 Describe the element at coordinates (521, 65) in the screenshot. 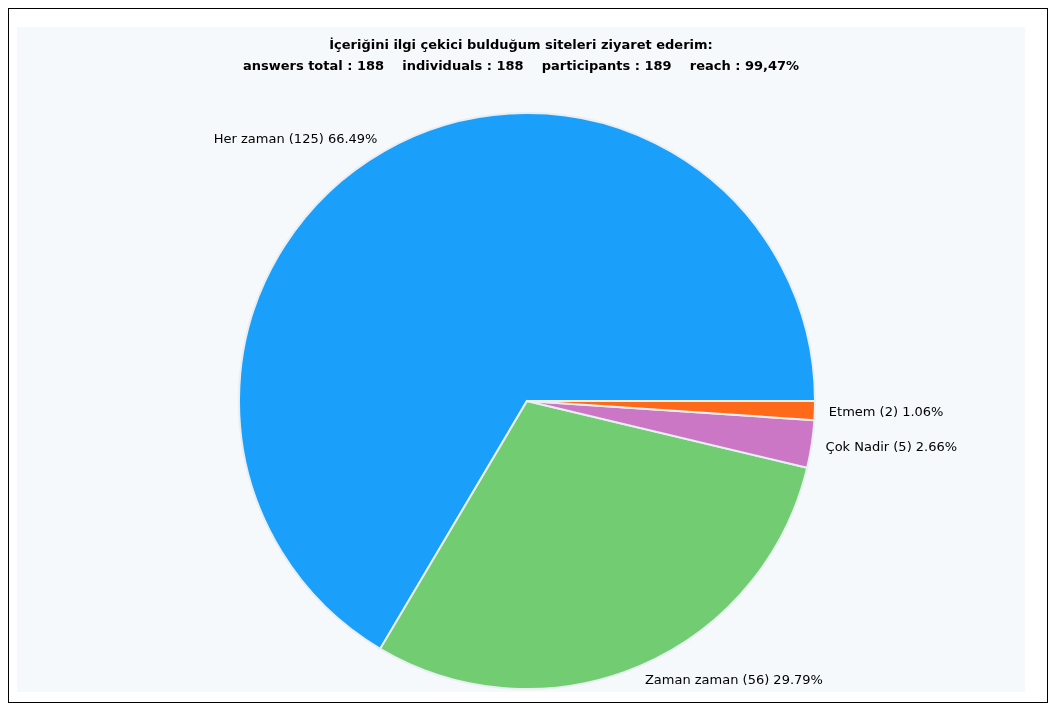

I see `chart-subtitle: answers total : 188 individuals : 188 participants : 189 reach : 99,47%` at that location.